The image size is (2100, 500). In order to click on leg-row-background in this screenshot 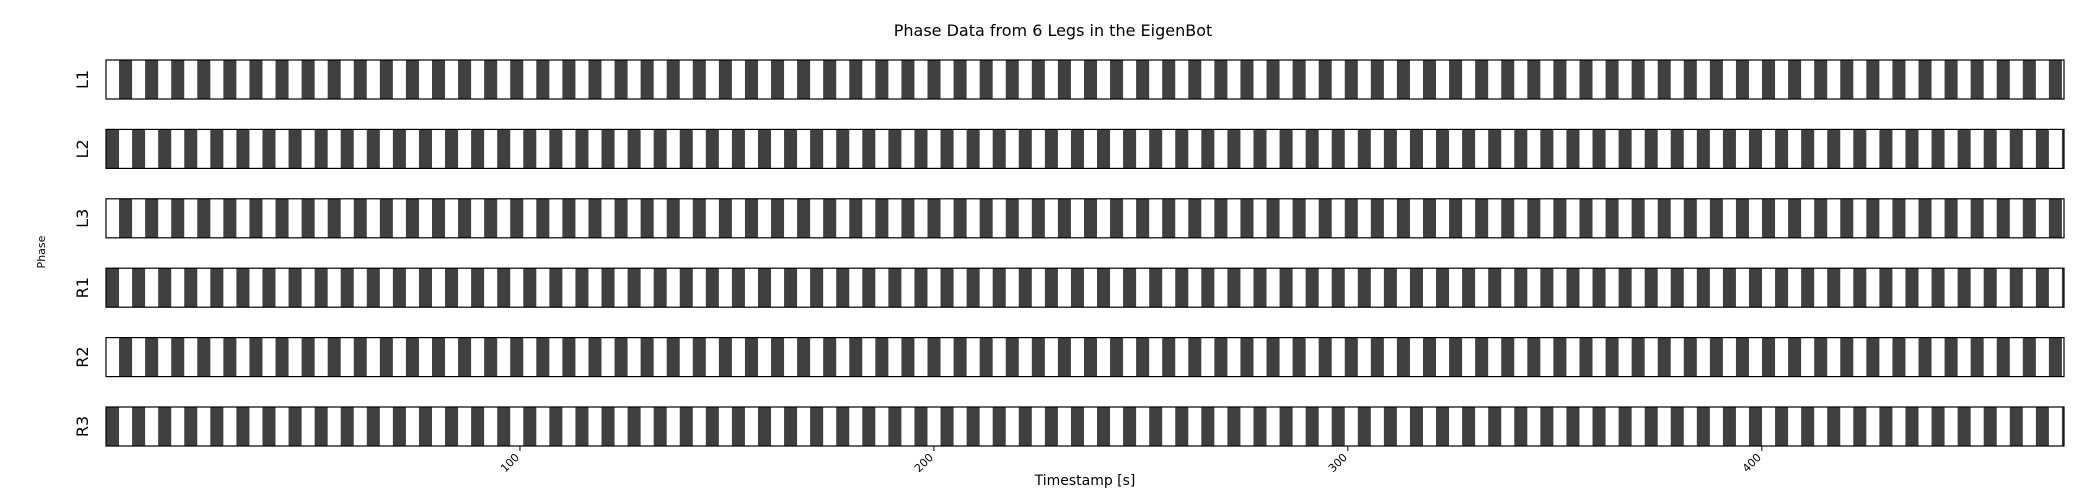, I will do `click(1085, 149)`.